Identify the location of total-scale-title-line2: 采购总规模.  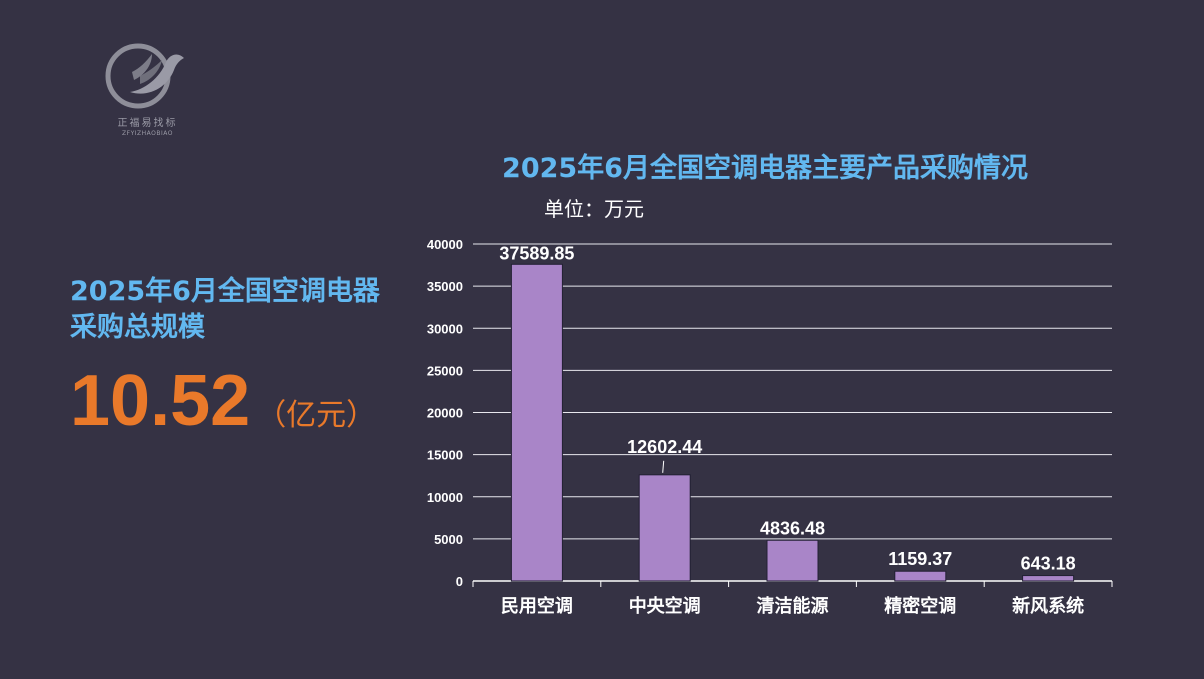
(137, 327).